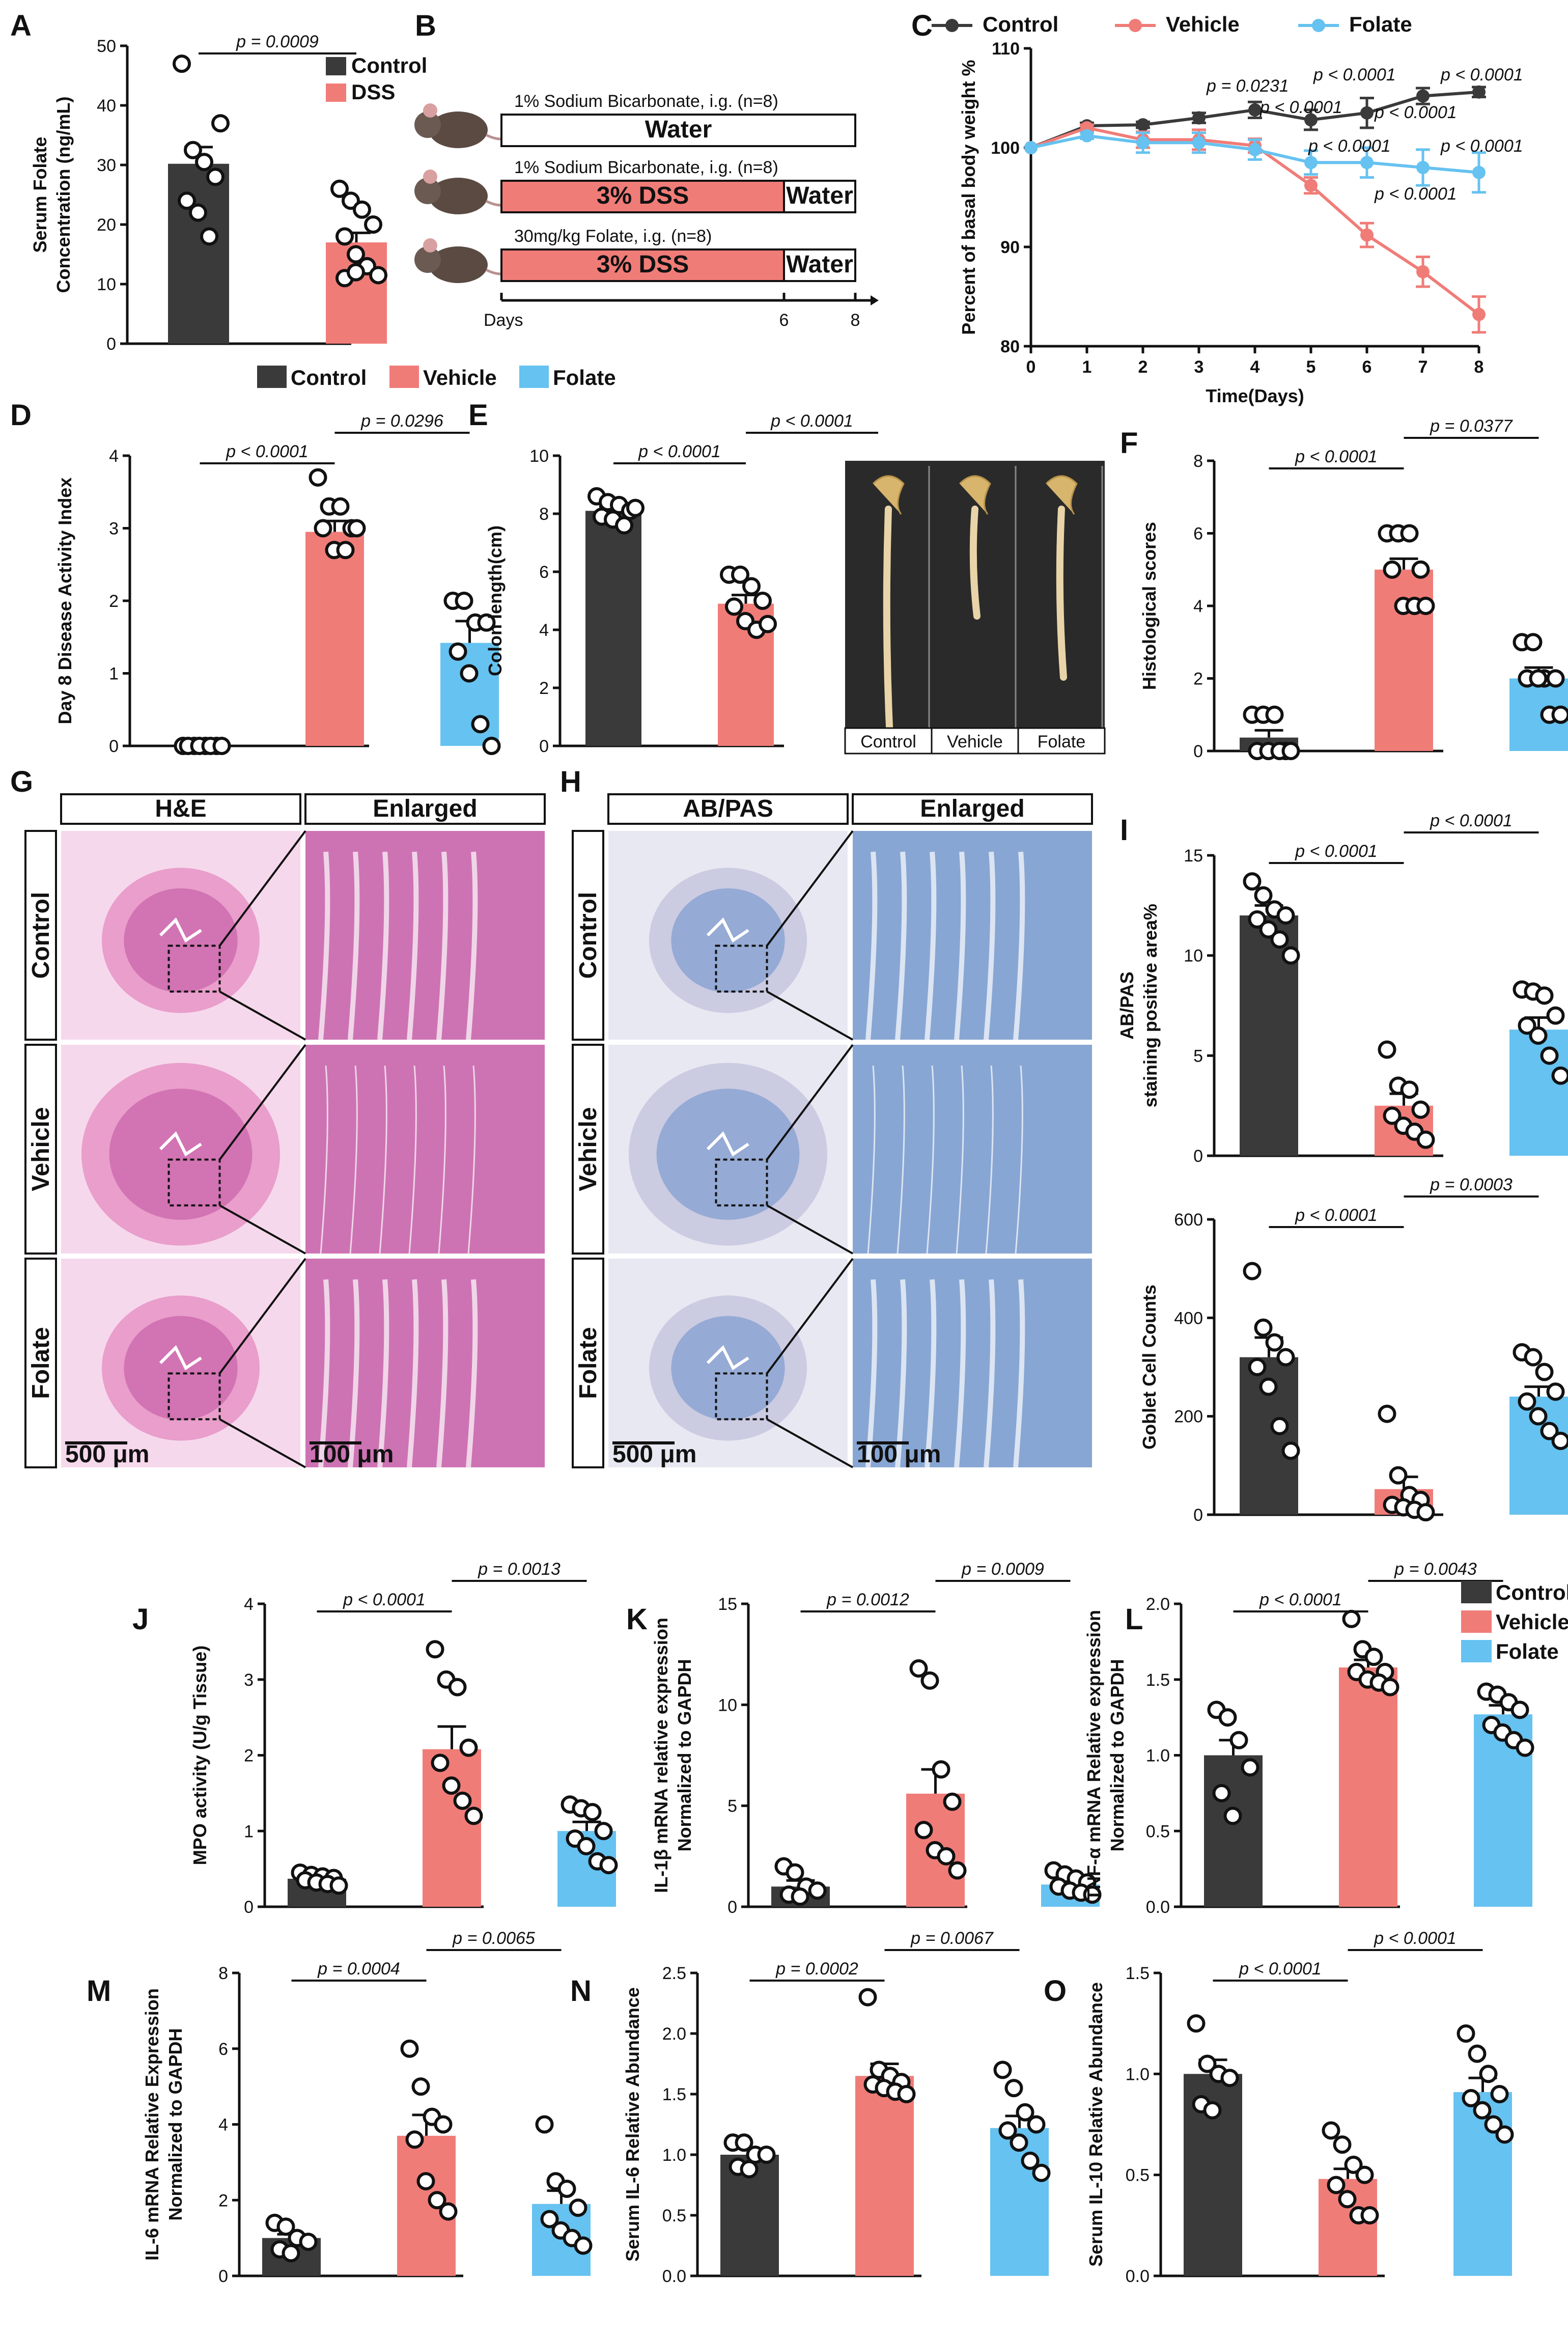 Image resolution: width=1568 pixels, height=2338 pixels. I want to click on y-axis-label-line: Goblet Cell Counts, so click(1149, 1367).